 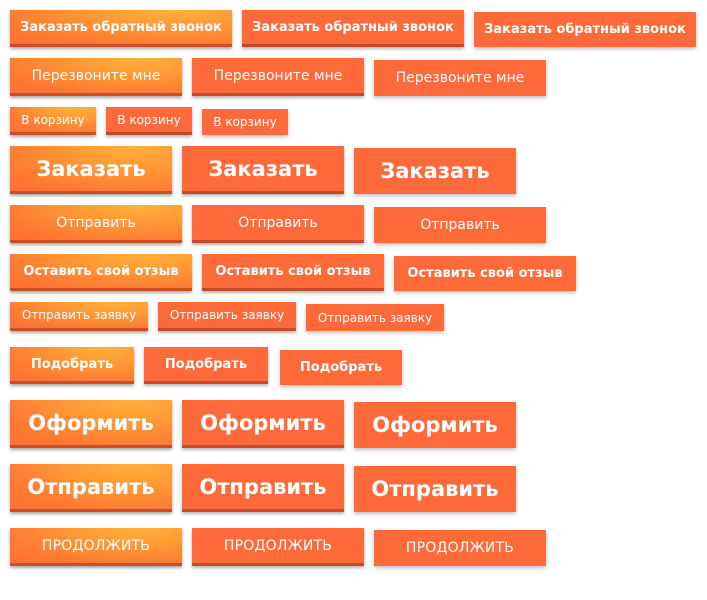 What do you see at coordinates (435, 425) in the screenshot?
I see `checkout-button-soft: Оформить` at bounding box center [435, 425].